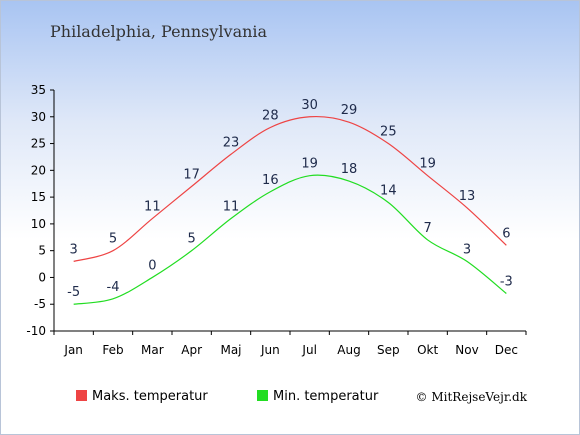 Image resolution: width=580 pixels, height=435 pixels. I want to click on legend: Maks. temperatur Min. temperatur, so click(227, 396).